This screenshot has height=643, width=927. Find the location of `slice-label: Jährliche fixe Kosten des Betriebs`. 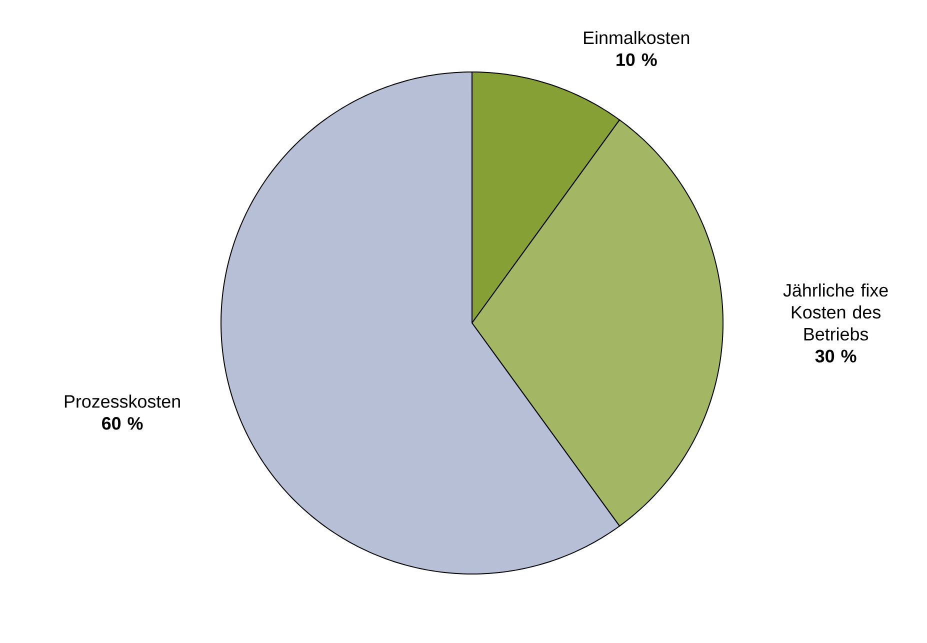

slice-label: Jährliche fixe Kosten des Betriebs is located at coordinates (835, 312).